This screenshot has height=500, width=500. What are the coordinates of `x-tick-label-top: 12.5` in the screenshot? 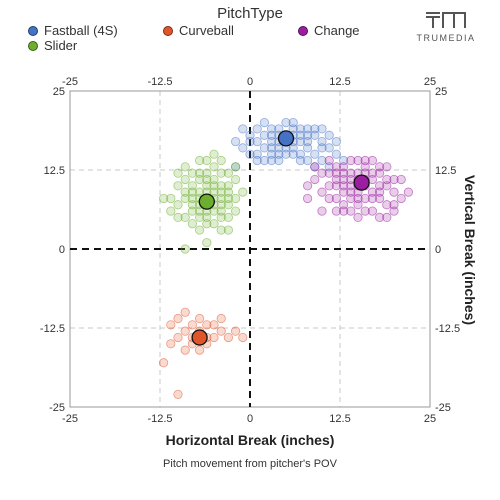 It's located at (339, 82).